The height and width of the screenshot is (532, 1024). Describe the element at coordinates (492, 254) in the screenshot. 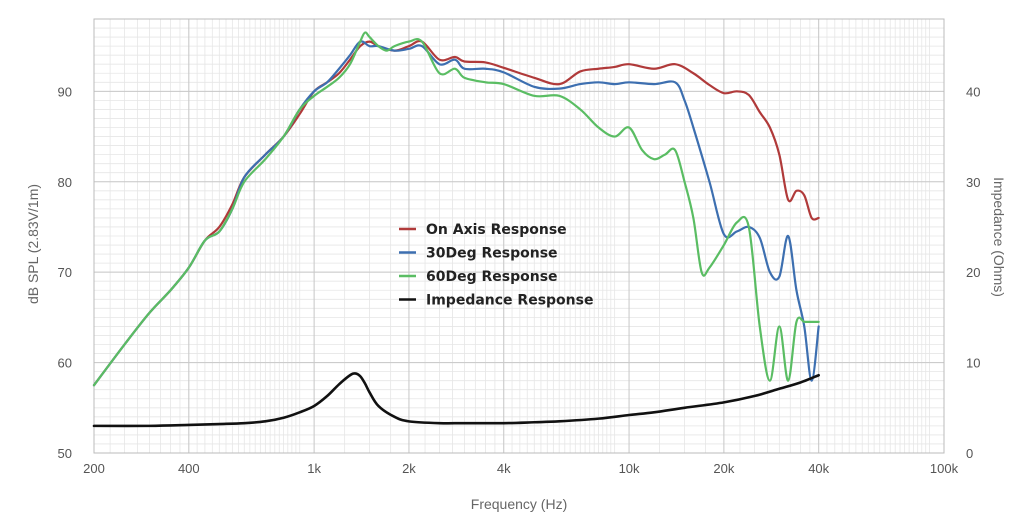

I see `legend-label-30deg-response: 30Deg Response` at that location.